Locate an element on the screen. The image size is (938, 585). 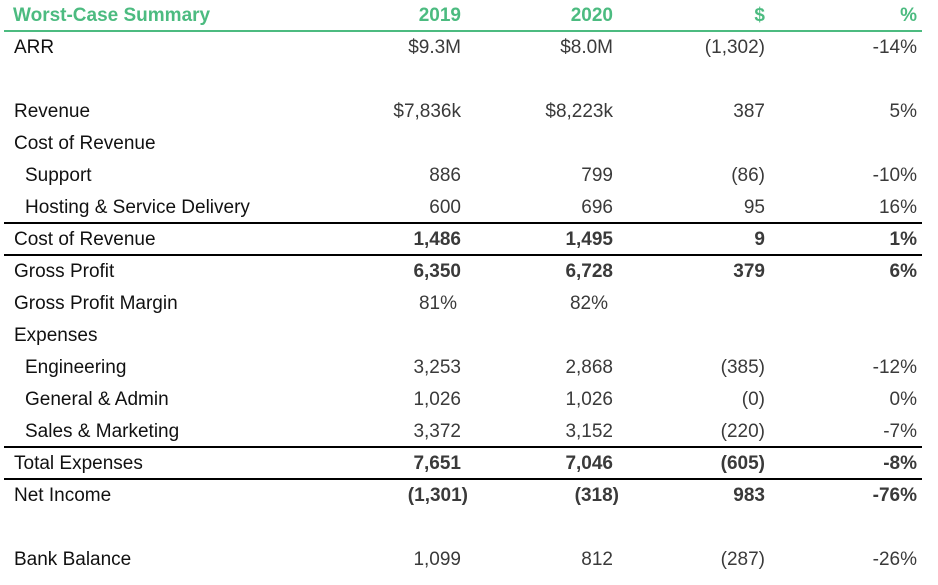
value-2020: 6,728 is located at coordinates (589, 271).